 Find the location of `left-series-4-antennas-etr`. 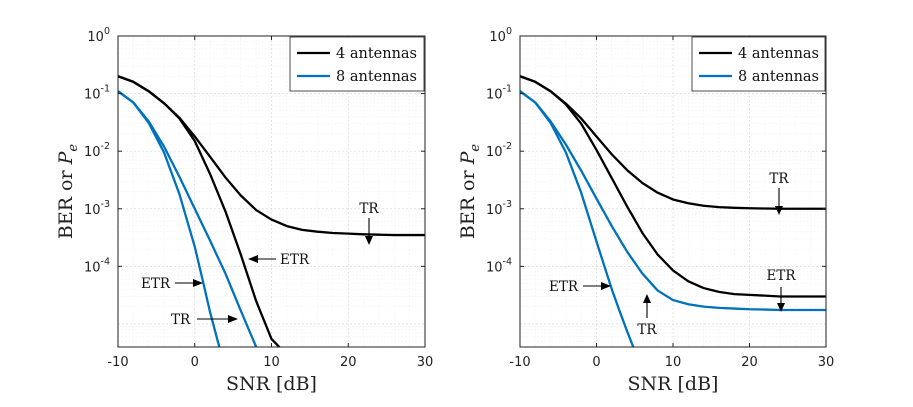

left-series-4-antennas-etr is located at coordinates (199, 211).